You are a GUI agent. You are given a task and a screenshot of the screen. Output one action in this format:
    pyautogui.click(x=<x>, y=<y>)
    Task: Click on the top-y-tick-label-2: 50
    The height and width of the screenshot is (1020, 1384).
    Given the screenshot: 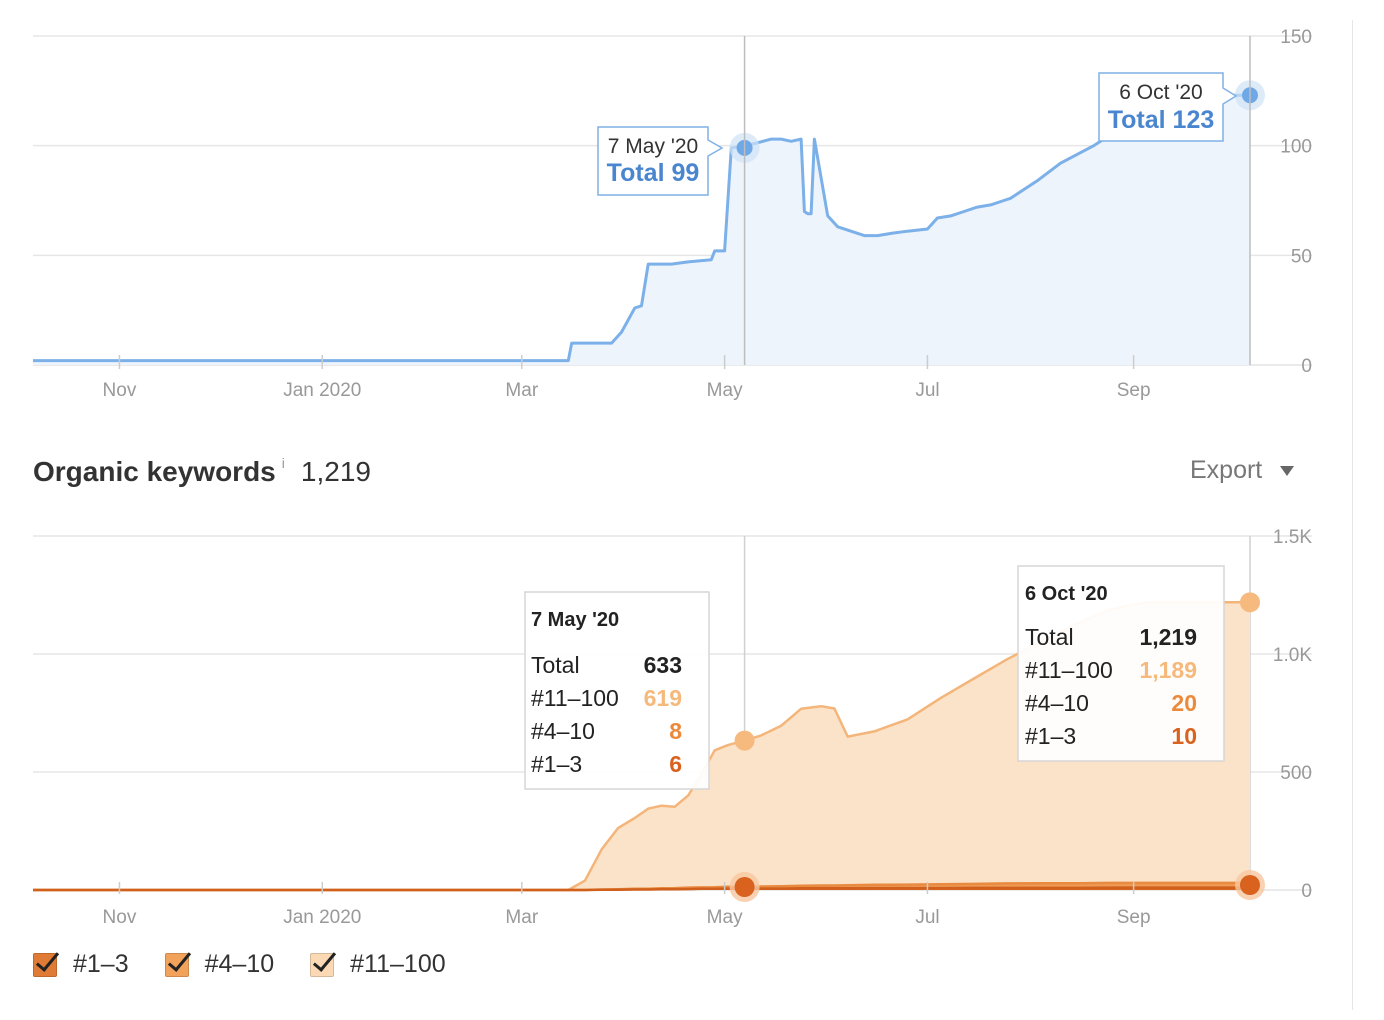 What is the action you would take?
    pyautogui.click(x=1301, y=256)
    